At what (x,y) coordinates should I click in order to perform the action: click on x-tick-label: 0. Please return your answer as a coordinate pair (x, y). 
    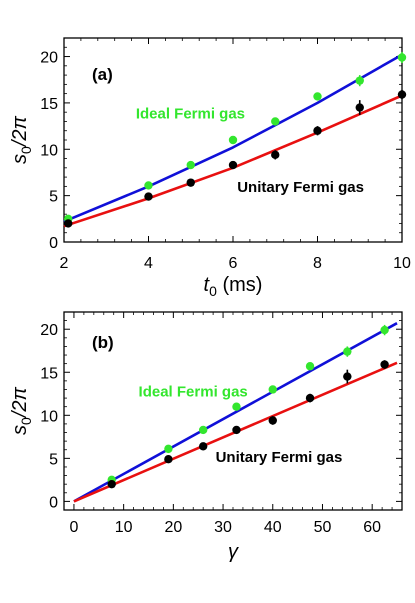
    Looking at the image, I should click on (73, 527).